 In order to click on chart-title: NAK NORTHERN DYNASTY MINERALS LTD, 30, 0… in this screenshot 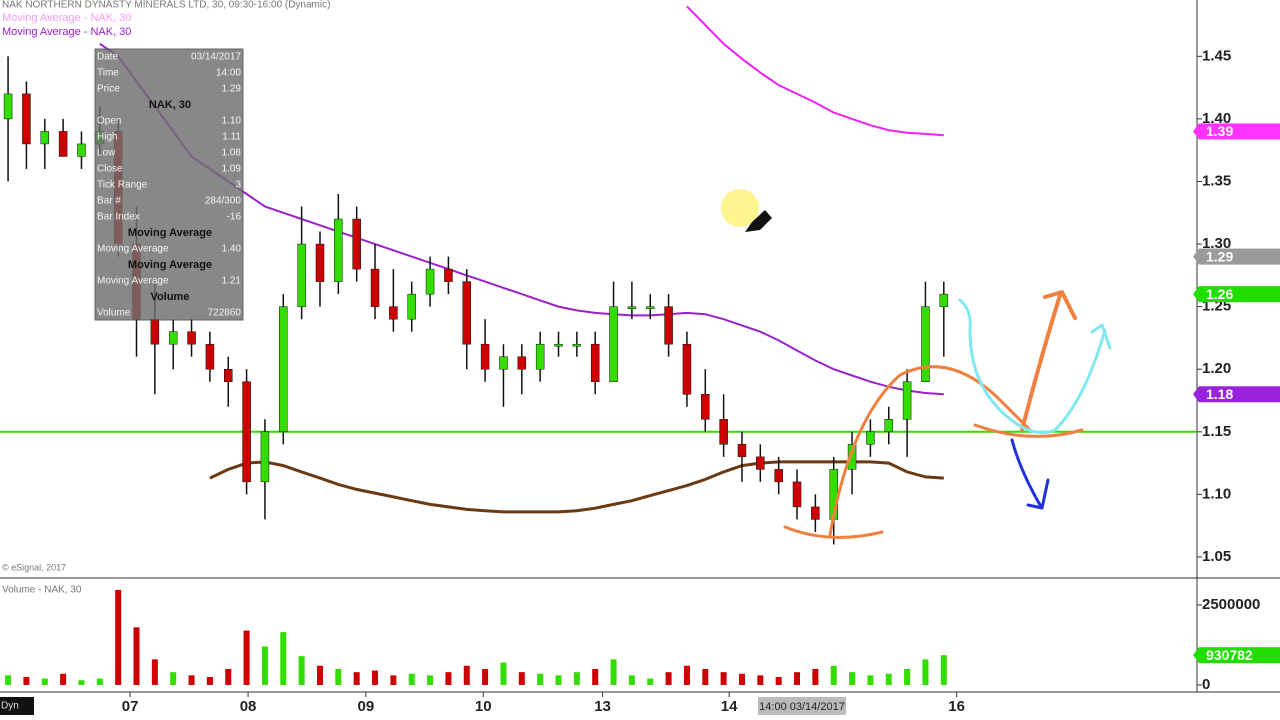, I will do `click(166, 5)`.